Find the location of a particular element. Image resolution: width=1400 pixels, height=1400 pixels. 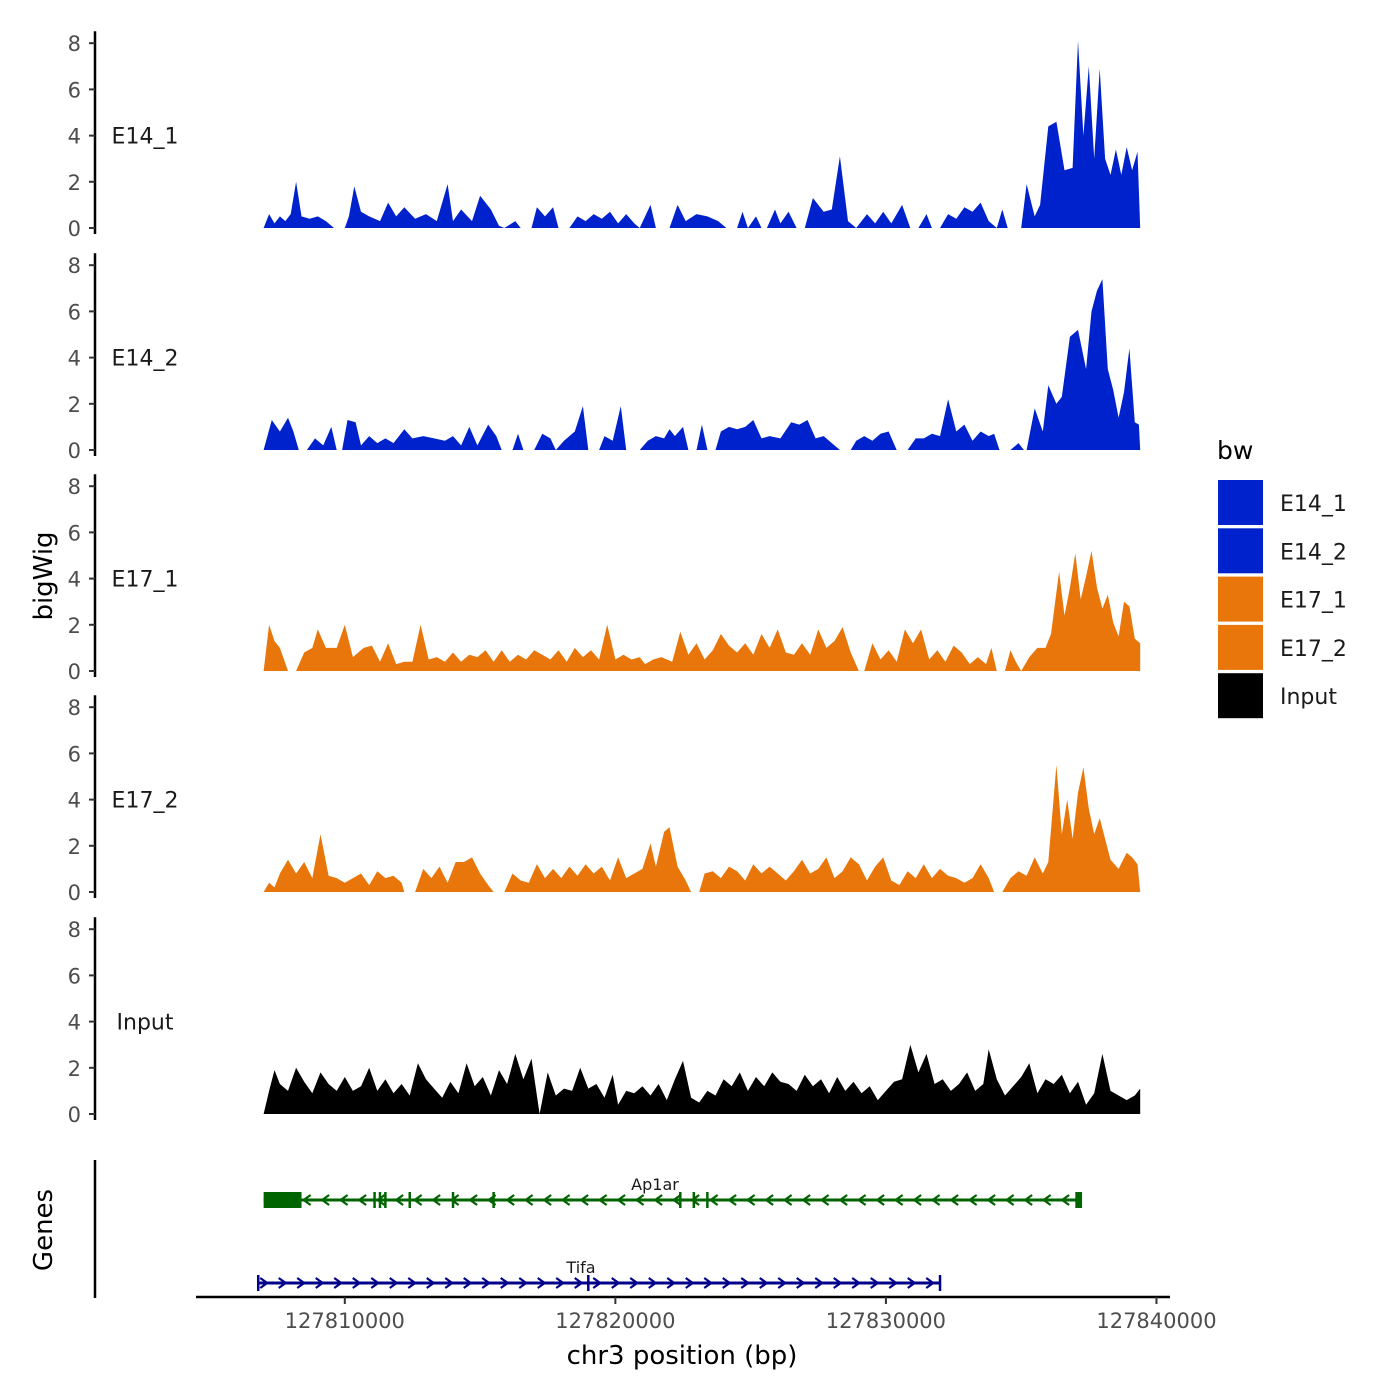

track-panel: 0 2 4 6 8 Input is located at coordinates (604, 1022).